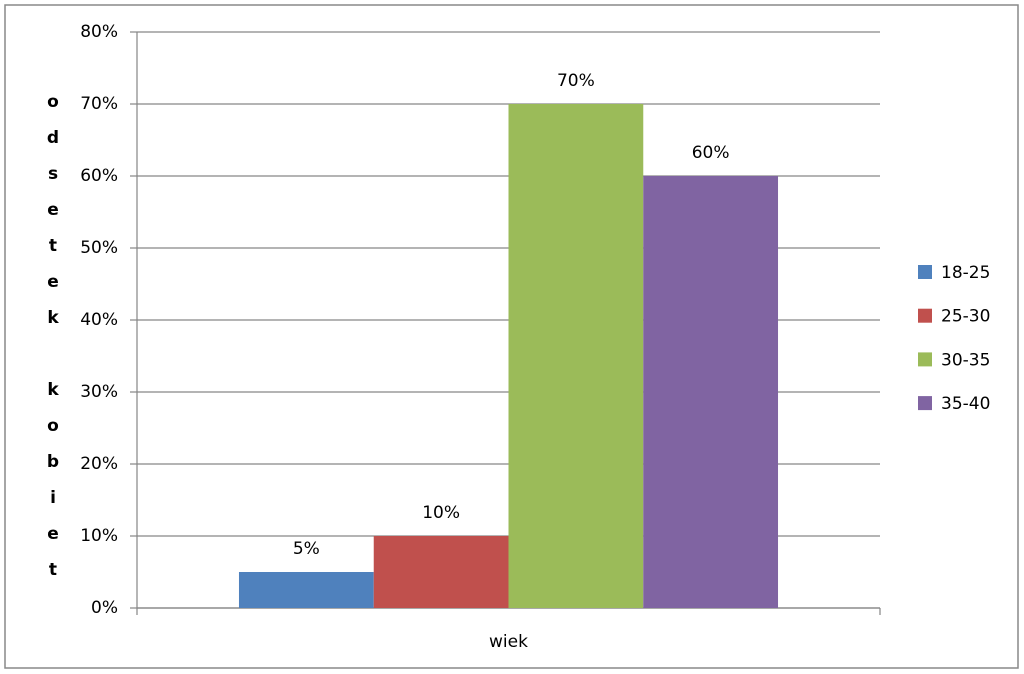 Image resolution: width=1024 pixels, height=674 pixels. What do you see at coordinates (508, 642) in the screenshot?
I see `x-tick-label: wiek` at bounding box center [508, 642].